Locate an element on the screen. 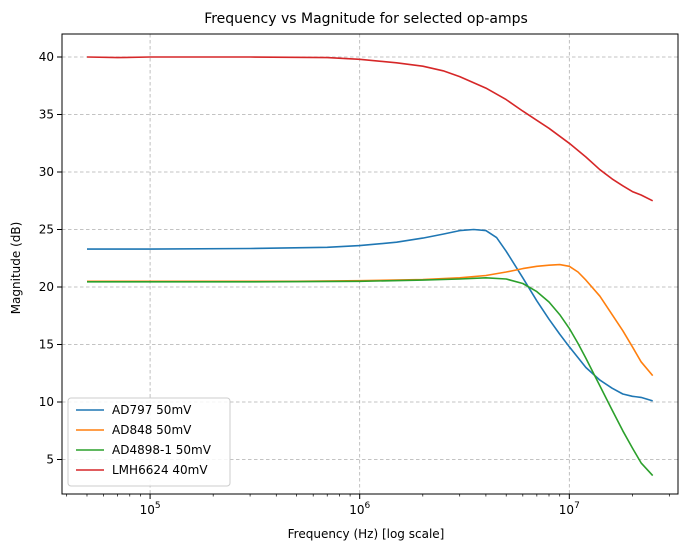 Image resolution: width=686 pixels, height=552 pixels. x-tick-label: 10⁶ is located at coordinates (359, 509).